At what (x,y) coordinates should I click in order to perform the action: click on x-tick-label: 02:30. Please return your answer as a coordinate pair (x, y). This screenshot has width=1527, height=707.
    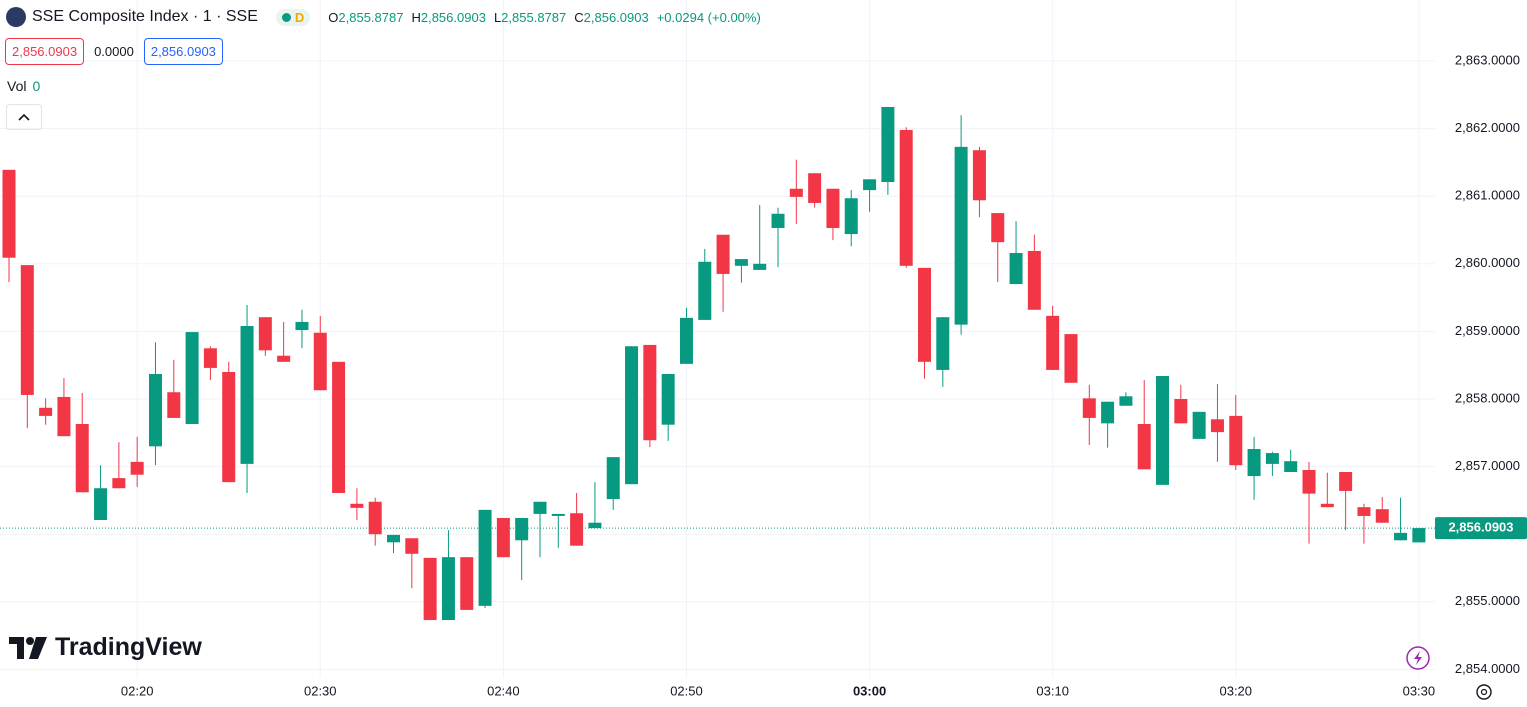
    Looking at the image, I should click on (320, 690).